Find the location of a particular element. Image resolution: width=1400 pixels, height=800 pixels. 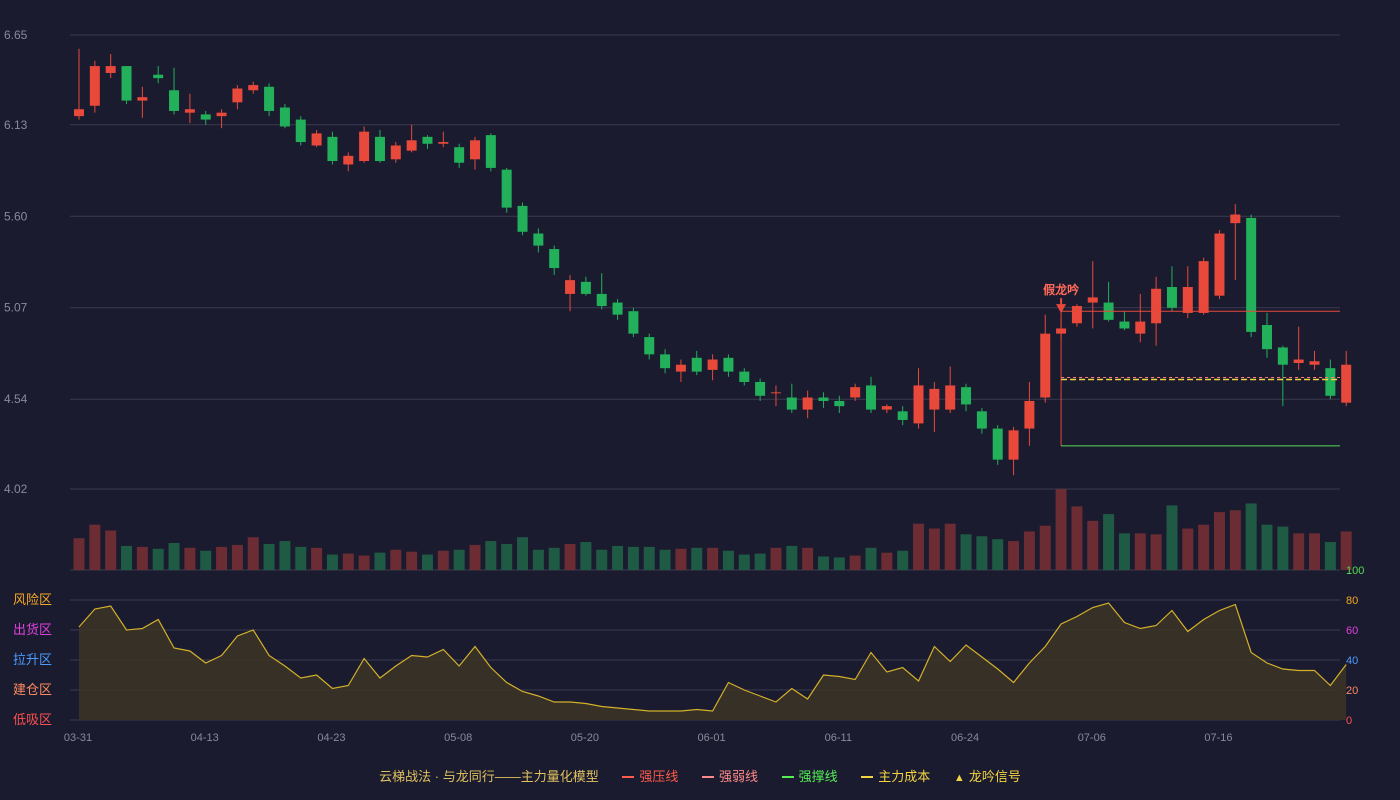

triangle-up-icon: ▲ is located at coordinates (959, 778).